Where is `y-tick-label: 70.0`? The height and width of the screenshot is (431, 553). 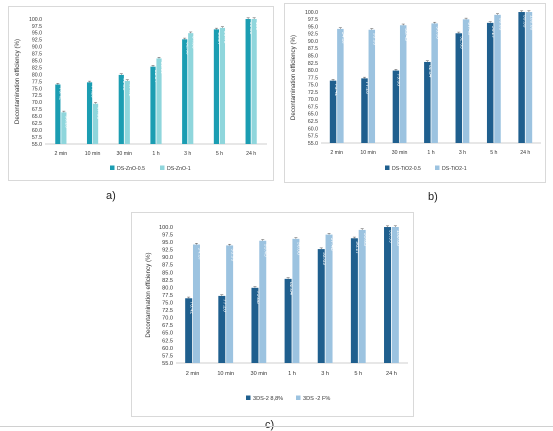
y-tick-label: 70.0 is located at coordinates (313, 100).